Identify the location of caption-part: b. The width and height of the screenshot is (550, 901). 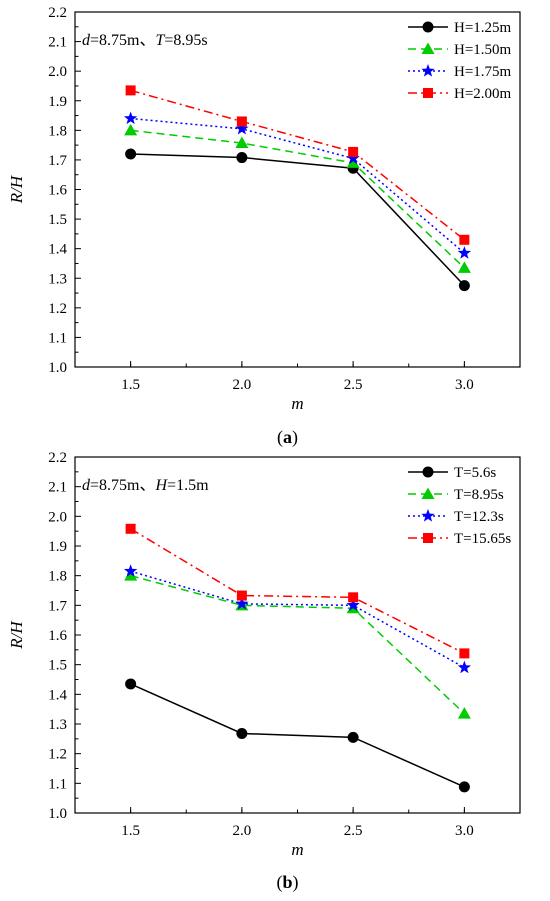
(287, 882).